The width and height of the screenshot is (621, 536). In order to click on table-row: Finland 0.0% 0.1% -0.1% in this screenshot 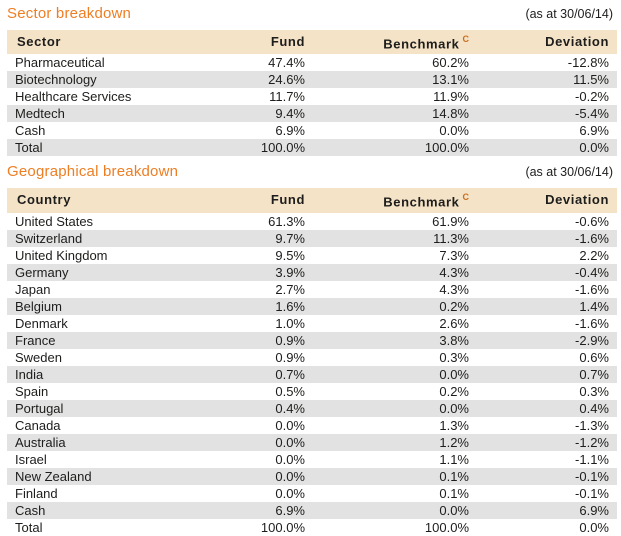, I will do `click(312, 493)`.